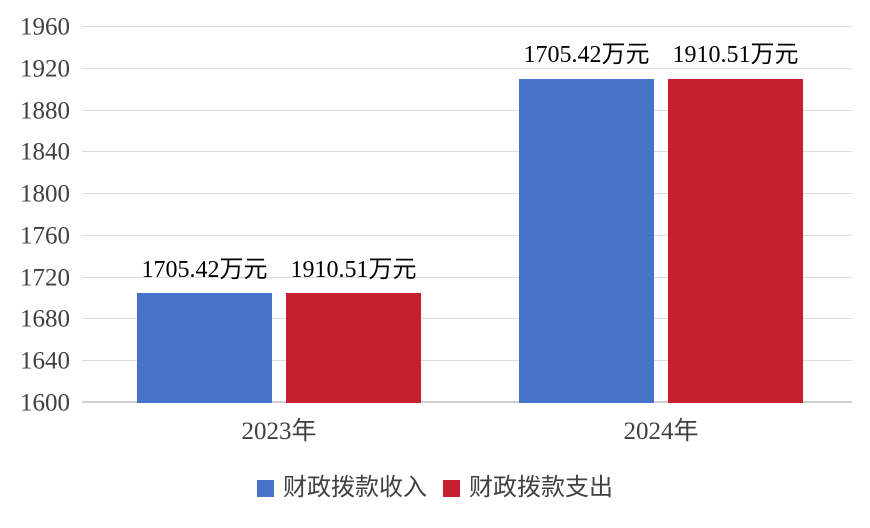  Describe the element at coordinates (661, 431) in the screenshot. I see `x-category-label: 2024年` at that location.